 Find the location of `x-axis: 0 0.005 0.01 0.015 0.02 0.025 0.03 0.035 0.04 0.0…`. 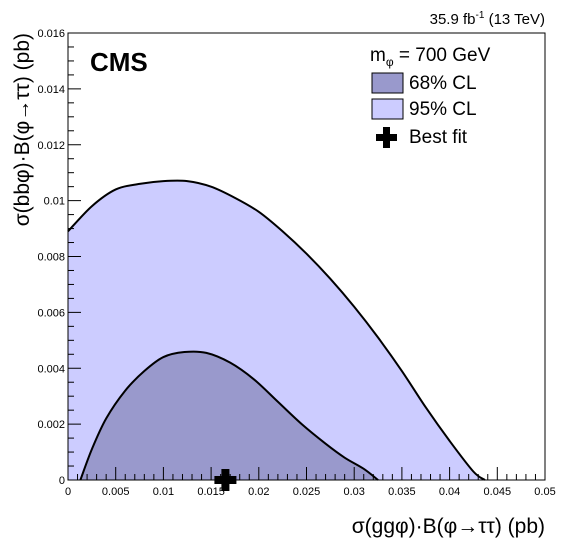

x-axis: 0 0.005 0.01 0.015 0.02 0.025 0.03 0.035 0.04 0.0… is located at coordinates (310, 482).